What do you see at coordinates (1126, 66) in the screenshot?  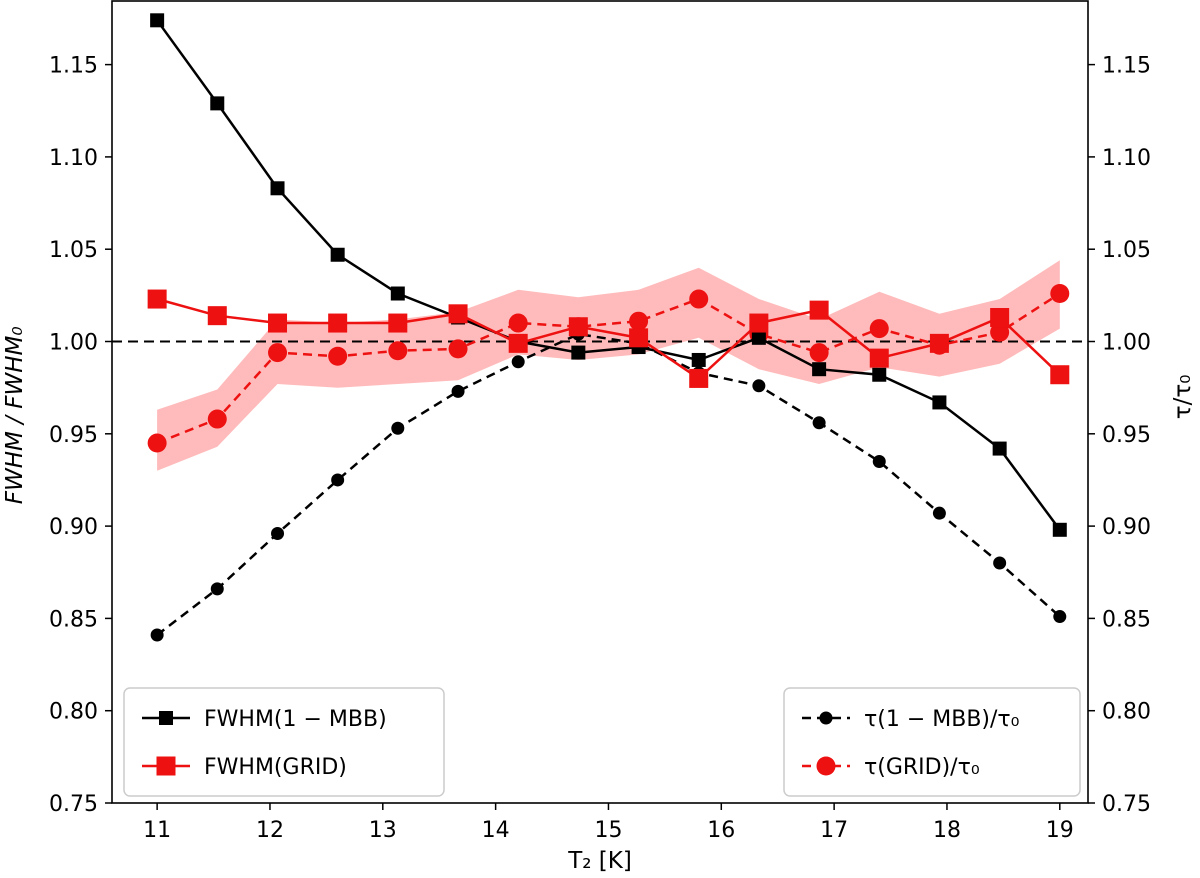 I see `y-tick-label-right: 1.15` at bounding box center [1126, 66].